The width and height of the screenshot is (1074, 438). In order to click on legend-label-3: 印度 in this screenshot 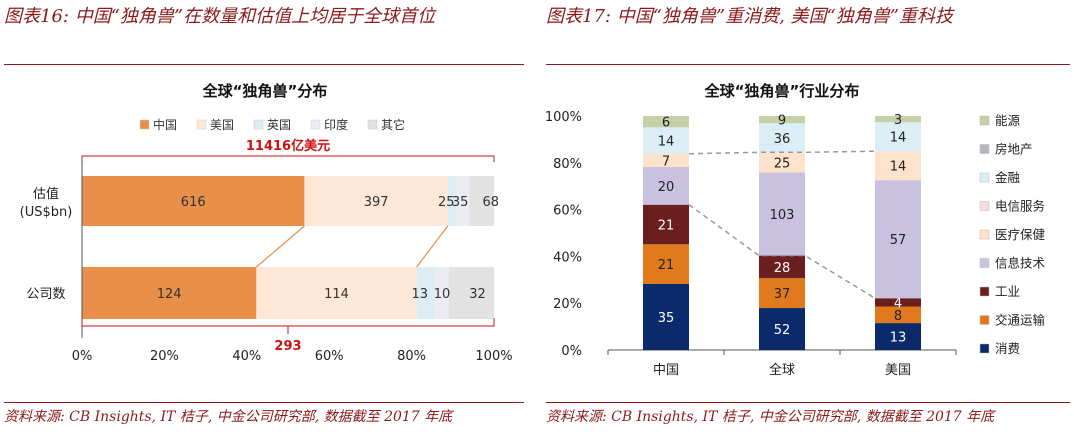, I will do `click(336, 124)`.